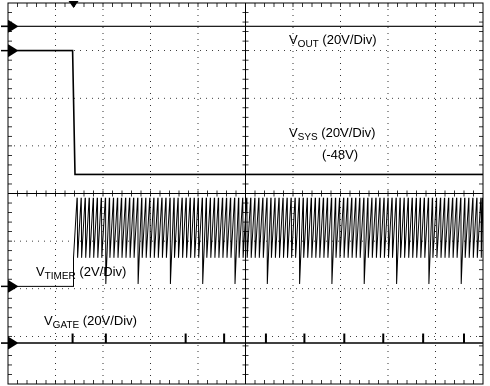 This screenshot has width=490, height=386. Describe the element at coordinates (332, 134) in the screenshot. I see `vsys-label: VSYS (20V/Div)` at that location.